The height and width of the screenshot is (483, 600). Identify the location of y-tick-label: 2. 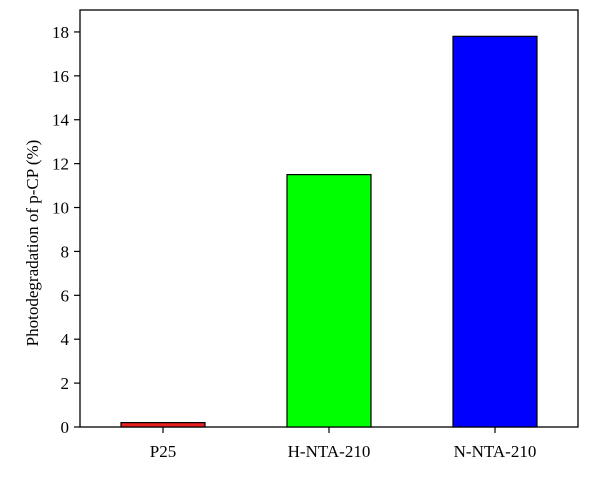
(65, 383).